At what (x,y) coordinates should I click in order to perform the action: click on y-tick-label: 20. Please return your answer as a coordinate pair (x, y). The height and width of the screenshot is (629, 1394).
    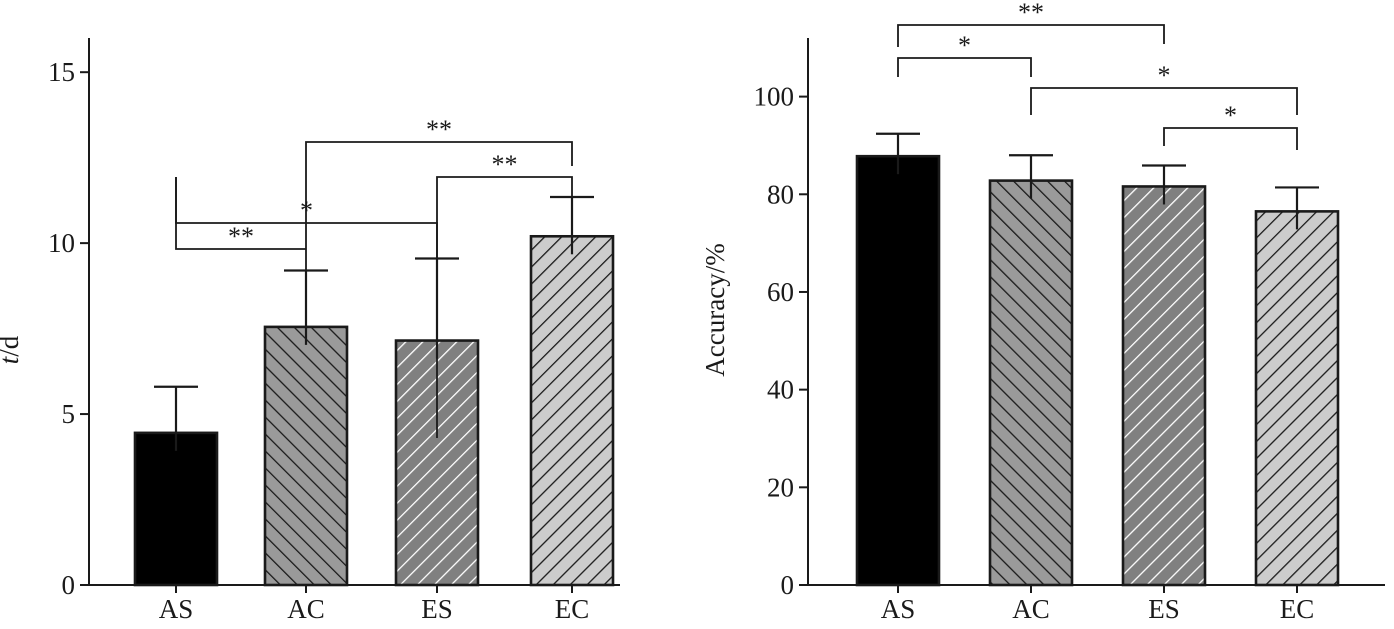
    Looking at the image, I should click on (780, 487).